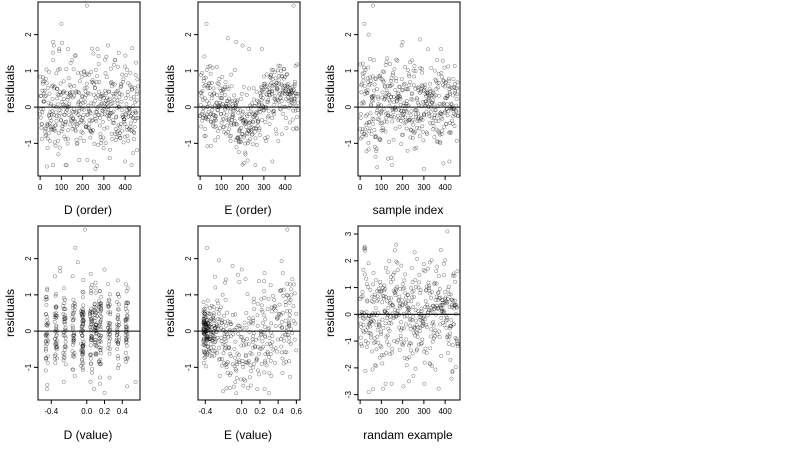 The image size is (800, 455). Describe the element at coordinates (170, 313) in the screenshot. I see `y-axis-label: residuals` at that location.